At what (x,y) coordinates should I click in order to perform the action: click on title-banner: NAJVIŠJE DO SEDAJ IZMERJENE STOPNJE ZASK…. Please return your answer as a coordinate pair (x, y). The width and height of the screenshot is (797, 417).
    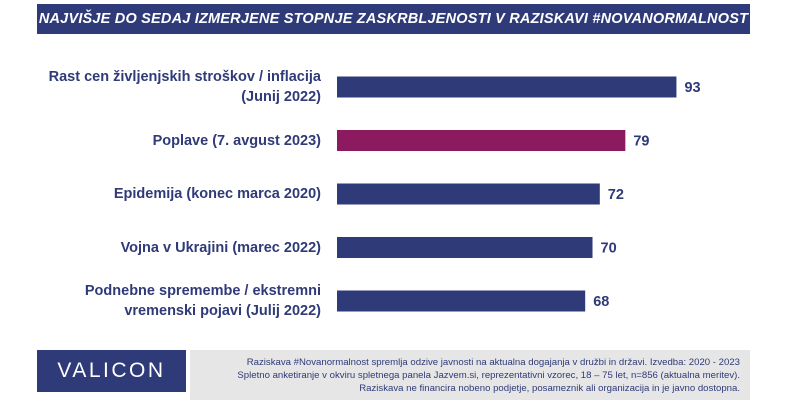
    Looking at the image, I should click on (393, 19).